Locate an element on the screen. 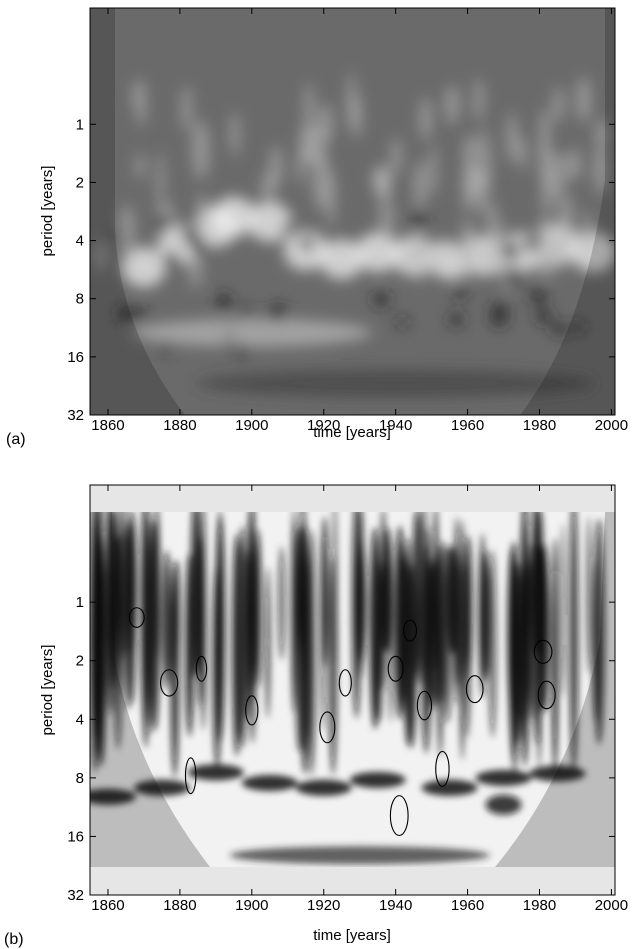 The width and height of the screenshot is (633, 949). panel-b-ytick-label: 1 is located at coordinates (80, 602).